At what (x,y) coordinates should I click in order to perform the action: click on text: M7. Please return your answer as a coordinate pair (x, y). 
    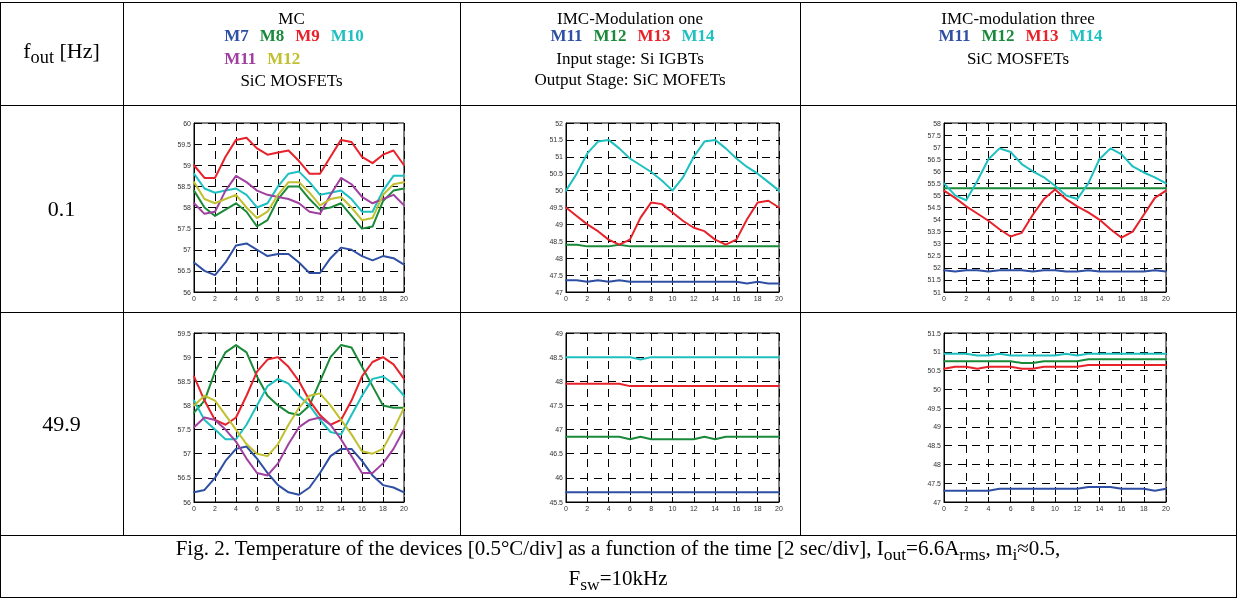
    Looking at the image, I should click on (237, 35).